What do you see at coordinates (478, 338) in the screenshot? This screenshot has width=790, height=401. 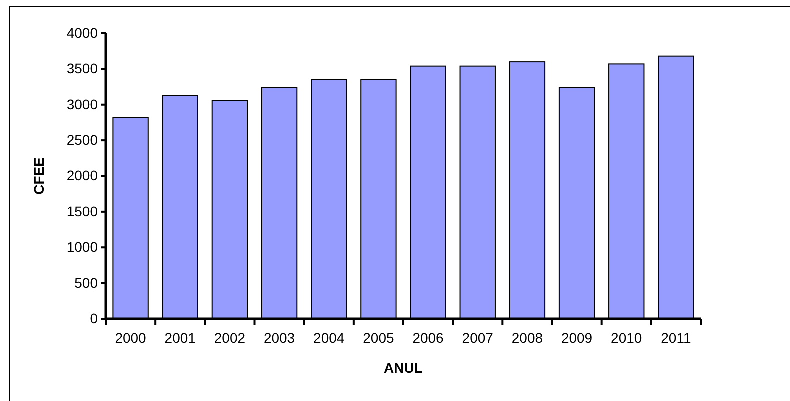 I see `x-tick-label: 2007` at bounding box center [478, 338].